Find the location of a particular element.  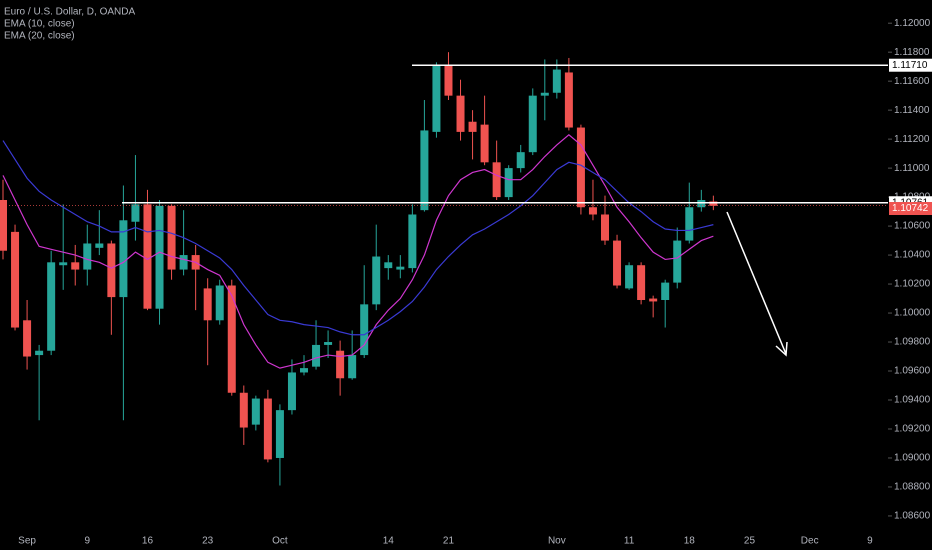

y-tick-label: 1.09000 is located at coordinates (912, 458).